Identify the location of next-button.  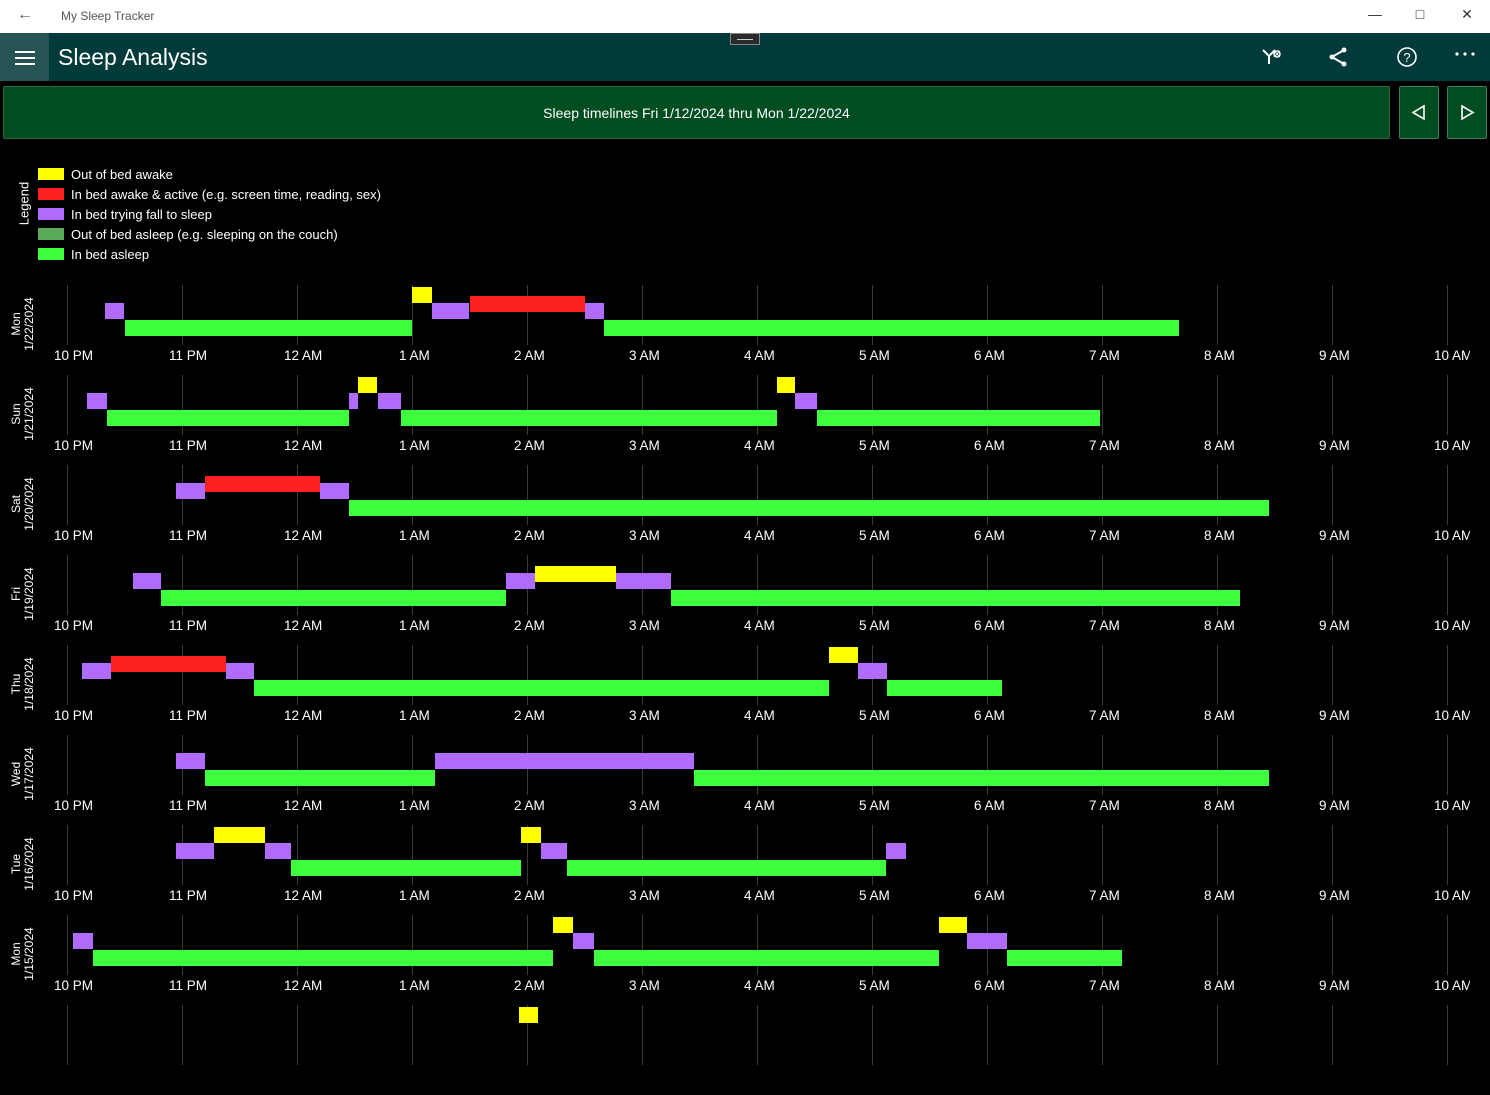
(1467, 112).